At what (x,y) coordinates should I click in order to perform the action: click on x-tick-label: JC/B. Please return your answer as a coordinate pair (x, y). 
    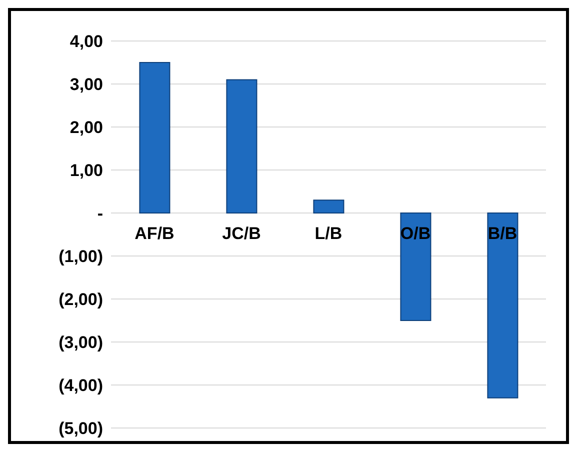
    Looking at the image, I should click on (241, 233).